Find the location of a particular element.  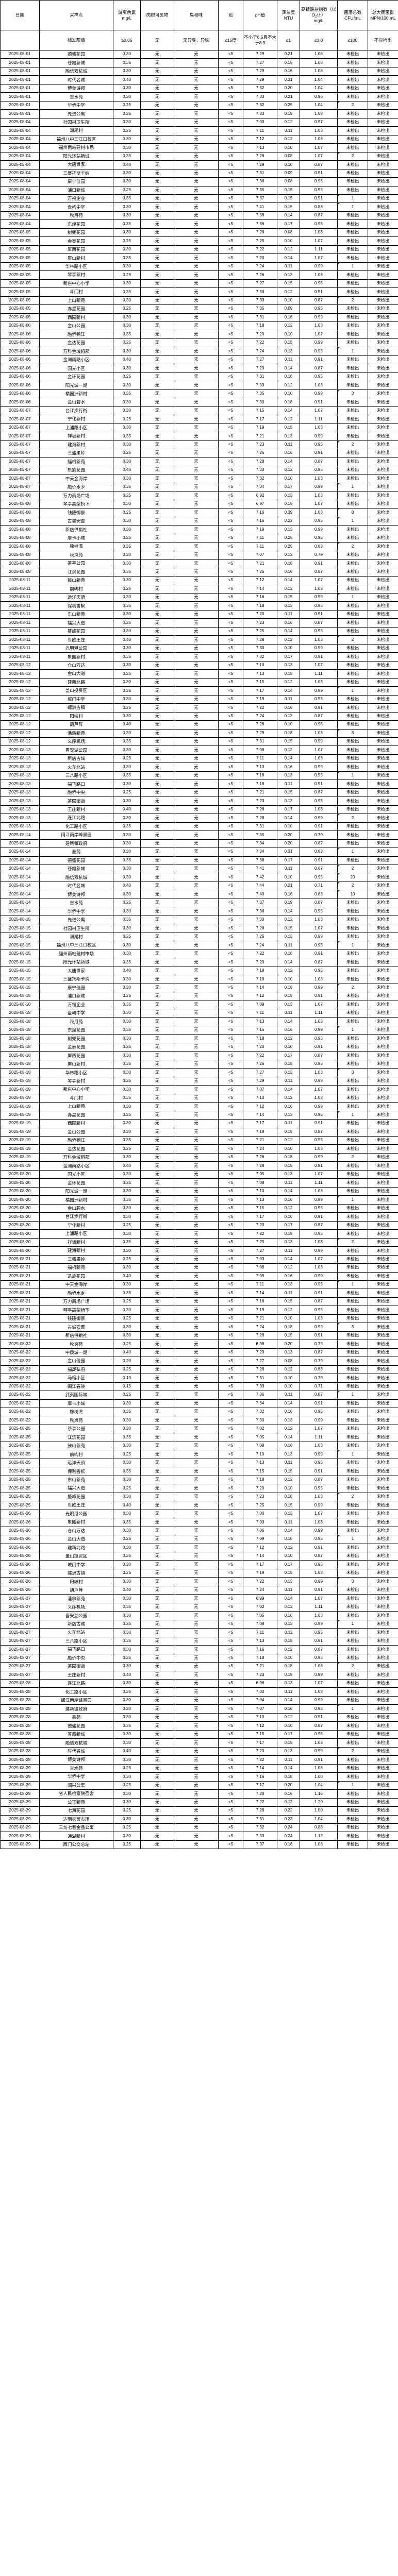

cell-ph: 7.31 is located at coordinates (260, 742).